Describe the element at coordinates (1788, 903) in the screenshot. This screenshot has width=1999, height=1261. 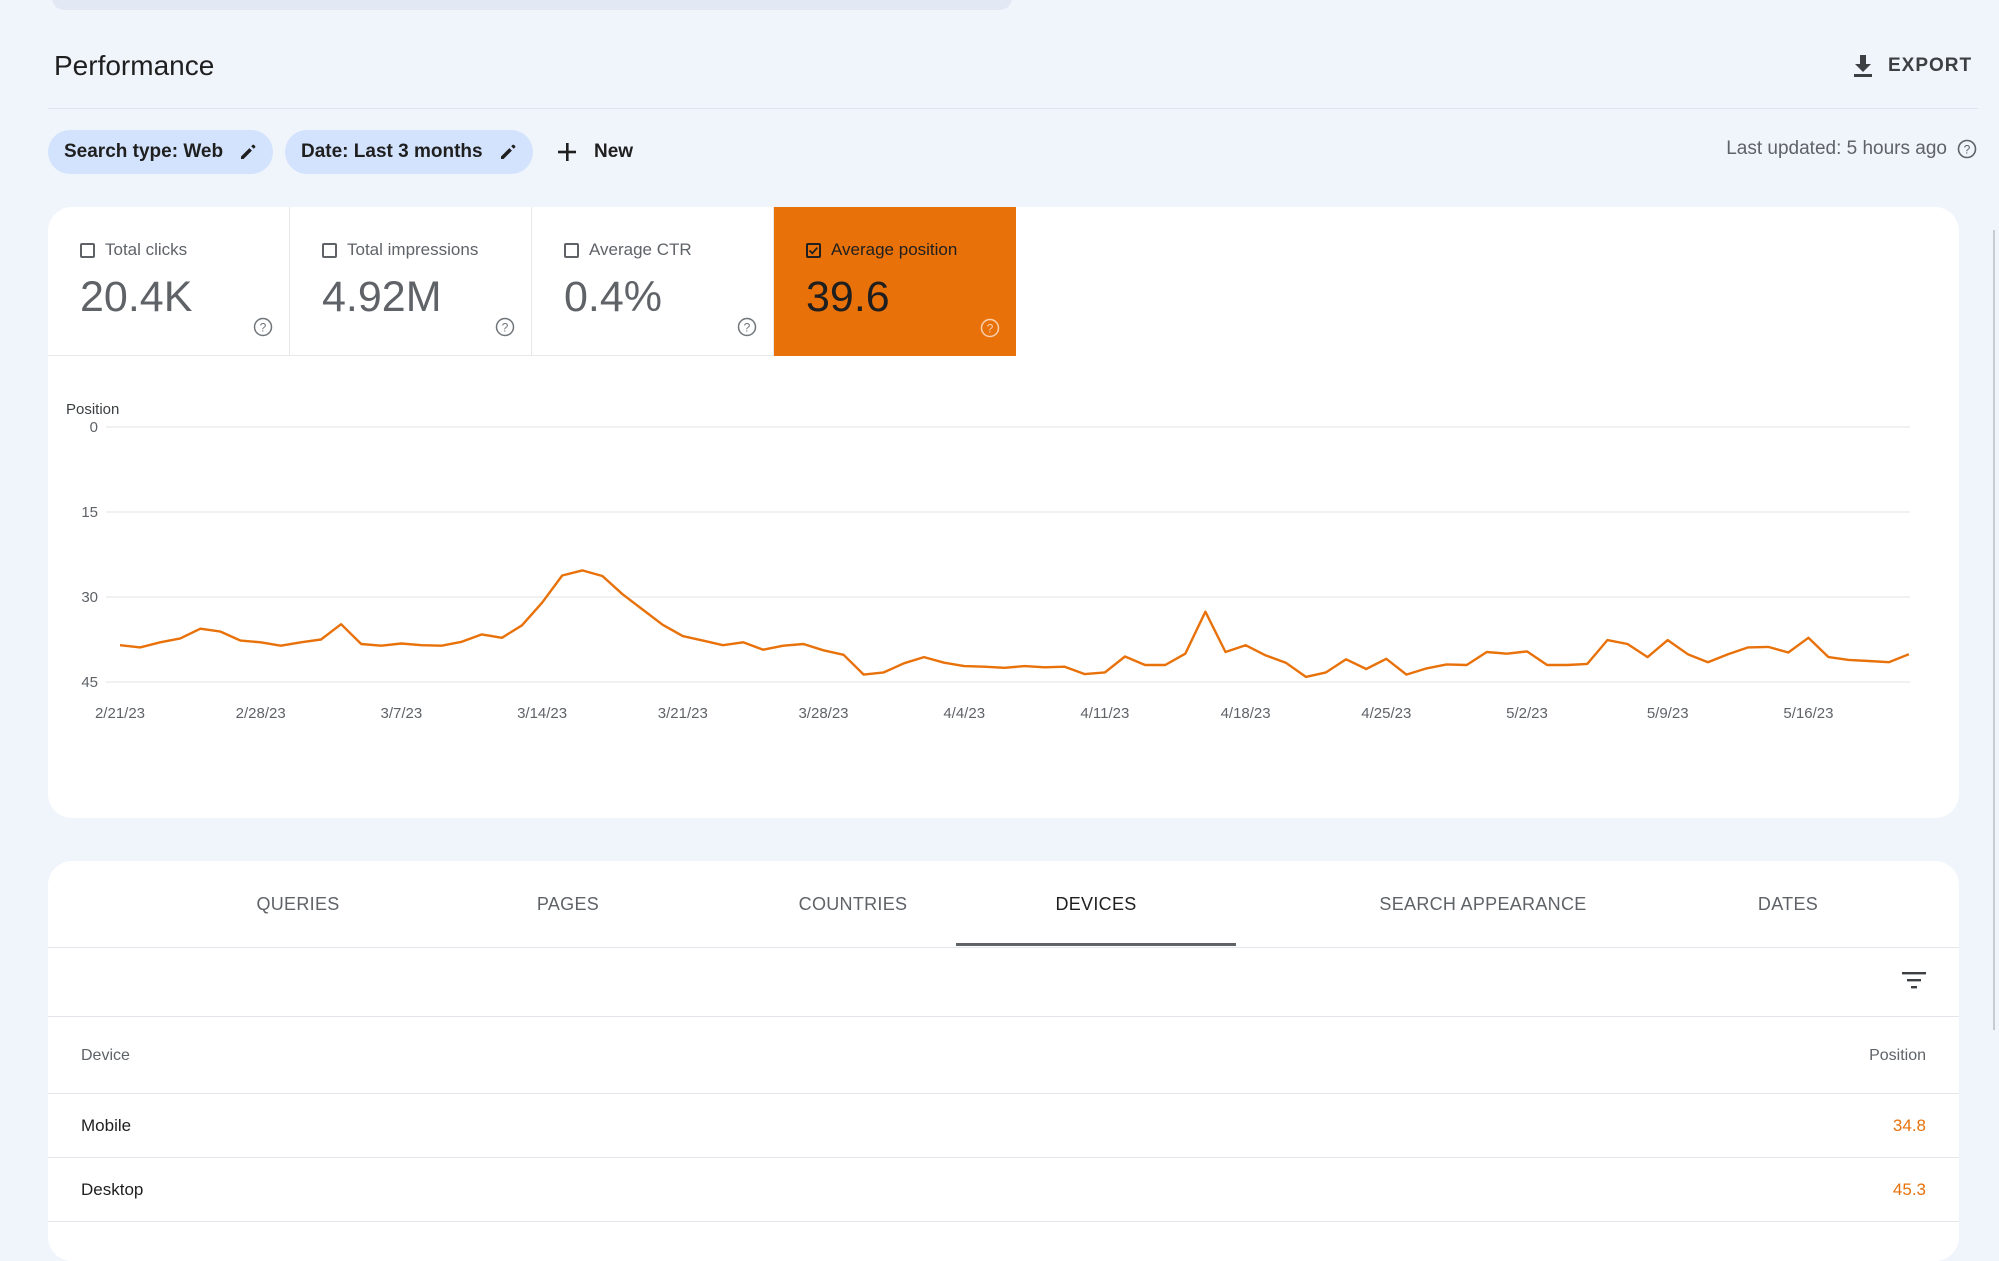
I see `tab-dates: DATES` at that location.